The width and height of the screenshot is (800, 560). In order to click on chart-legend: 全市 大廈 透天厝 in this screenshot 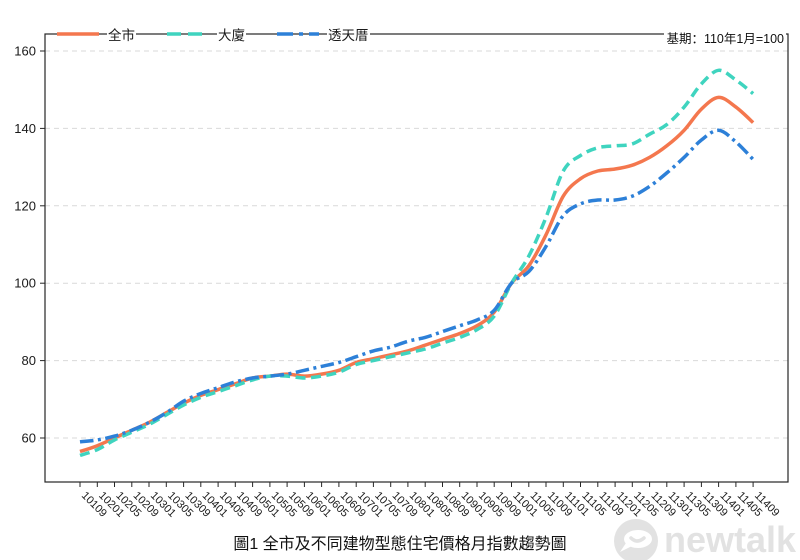, I will do `click(213, 34)`.